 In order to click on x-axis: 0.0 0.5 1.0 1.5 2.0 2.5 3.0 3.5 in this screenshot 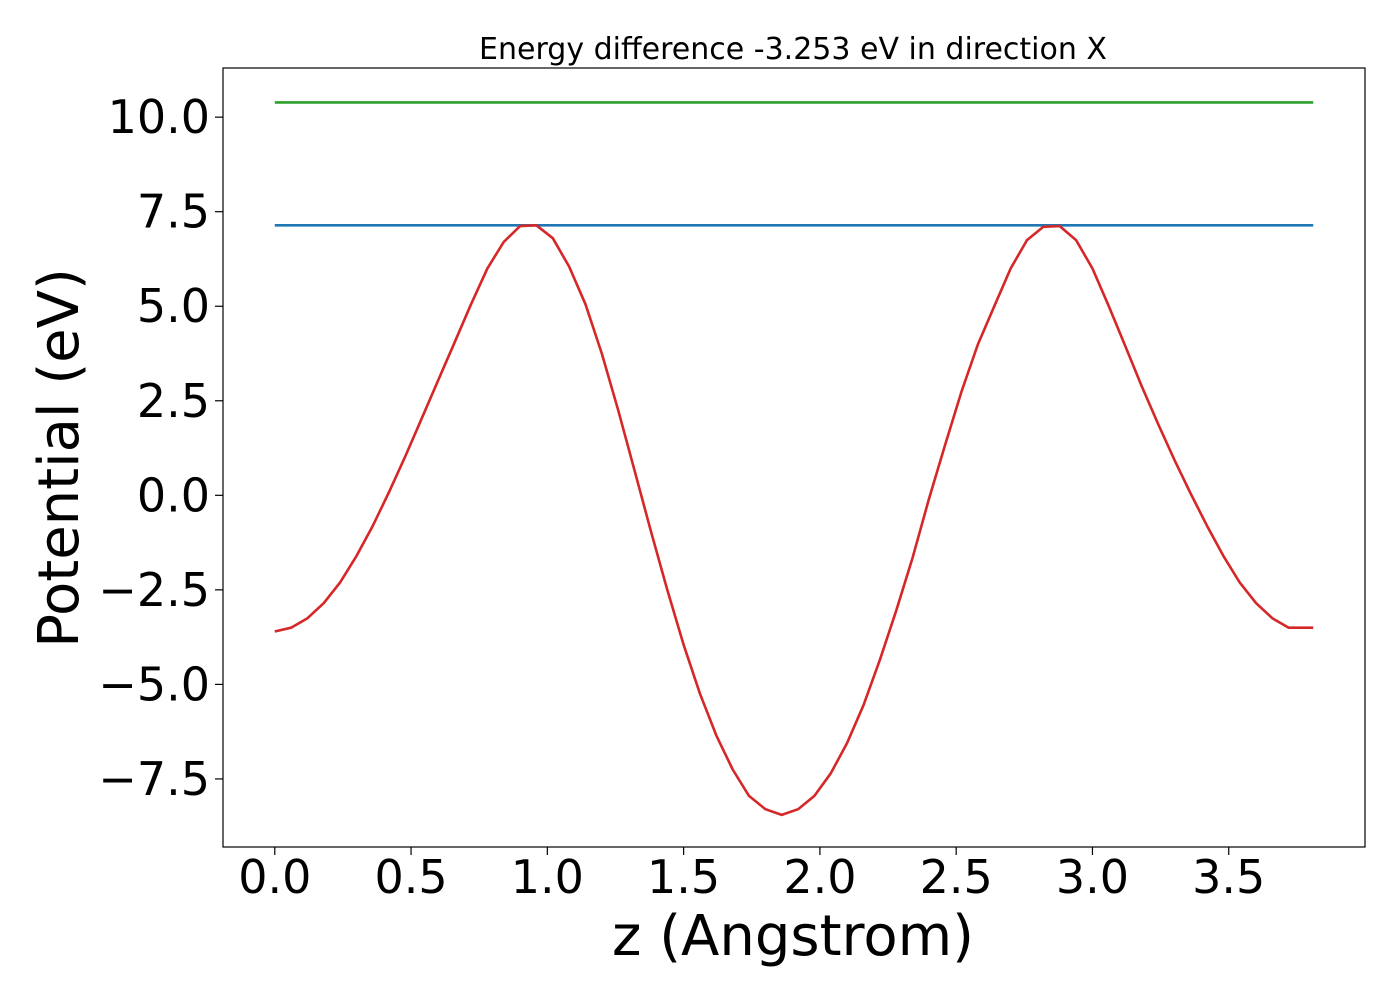, I will do `click(751, 875)`.